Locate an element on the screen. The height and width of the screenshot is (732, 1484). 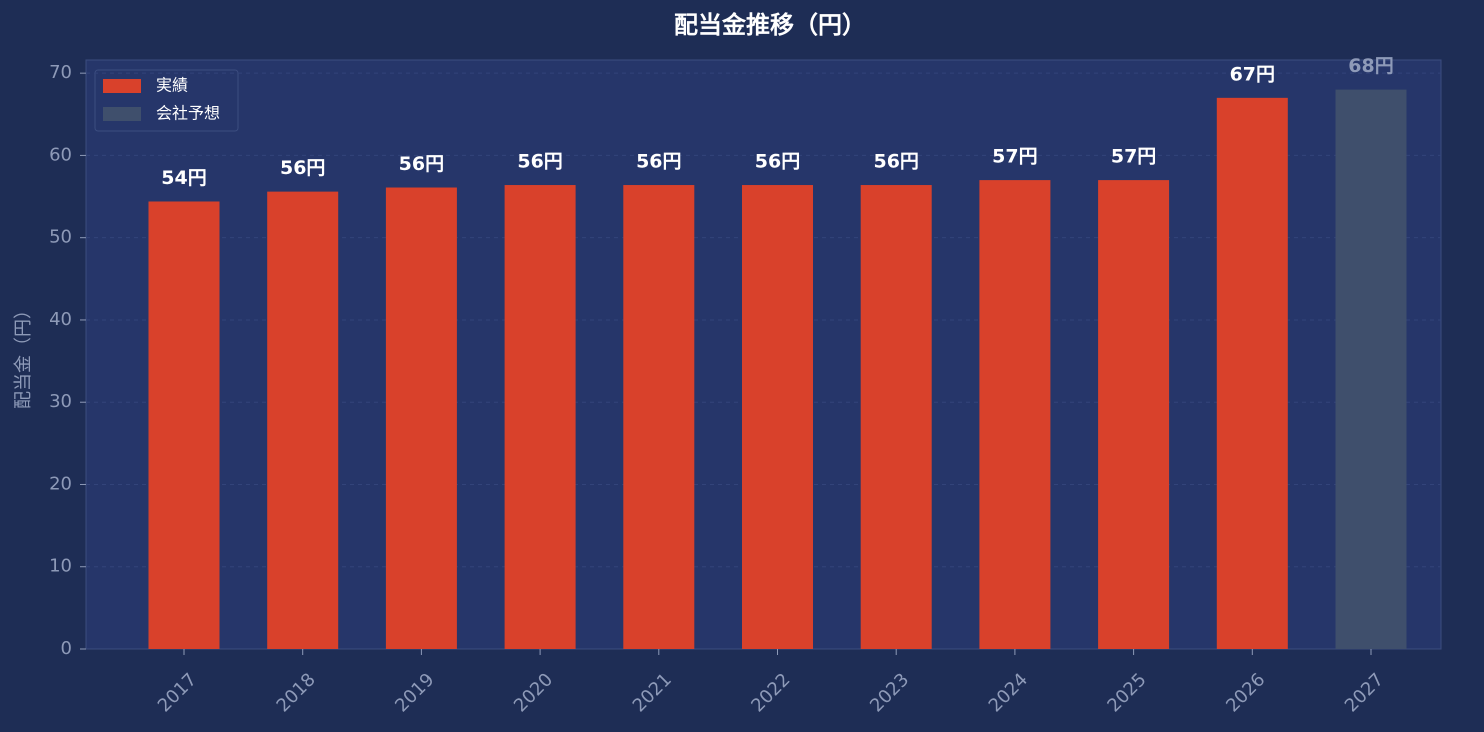
y-tick-label: 70 is located at coordinates (60, 72).